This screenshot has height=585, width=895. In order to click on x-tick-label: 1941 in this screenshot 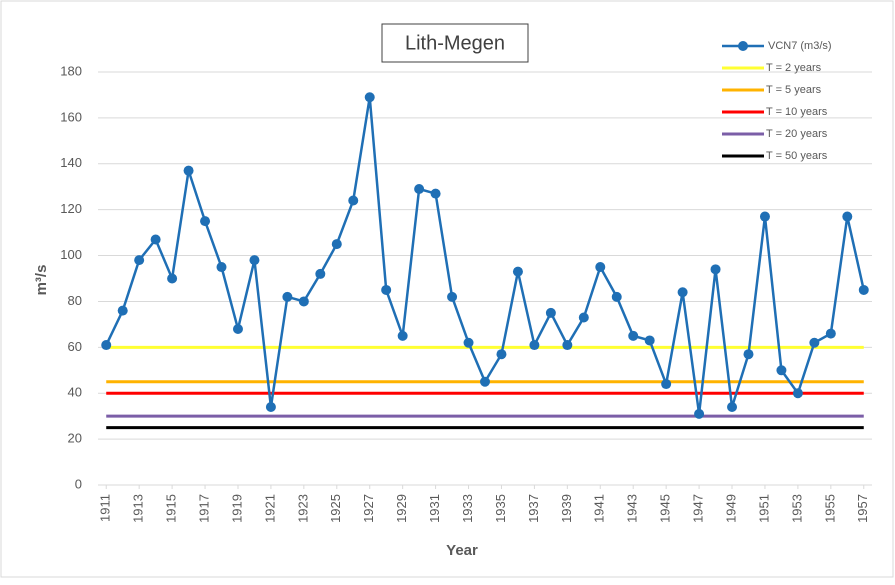, I will do `click(599, 508)`.